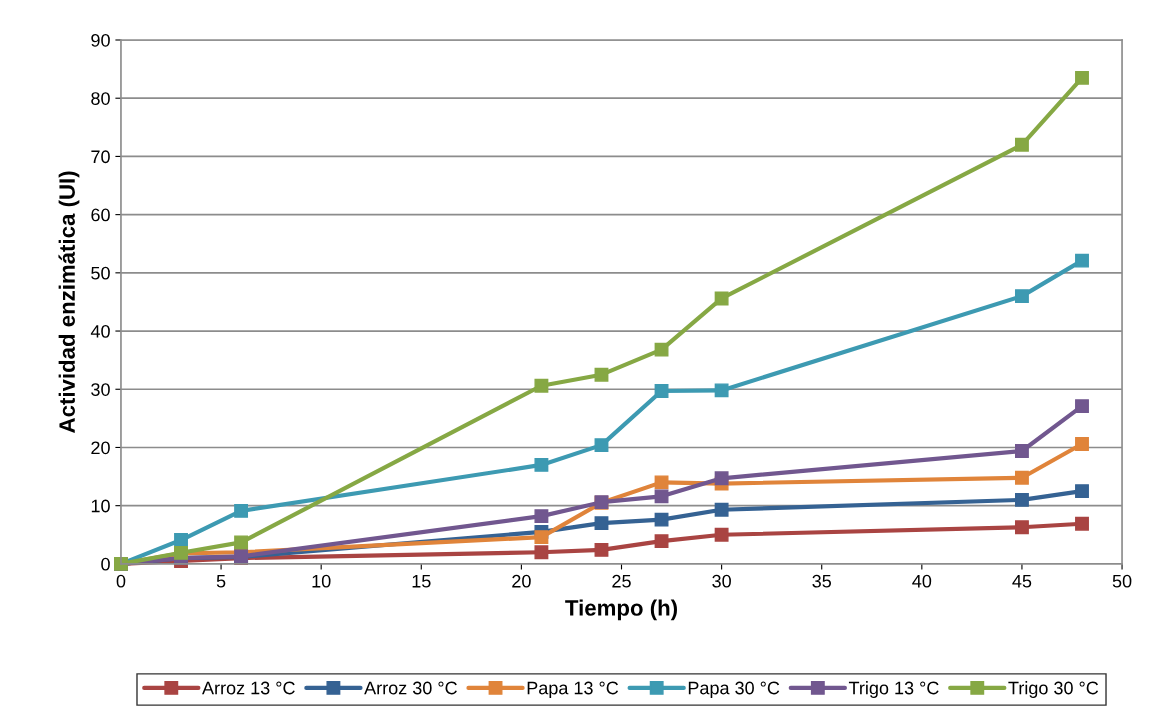  Describe the element at coordinates (100, 448) in the screenshot. I see `y-tick-label: 20` at that location.